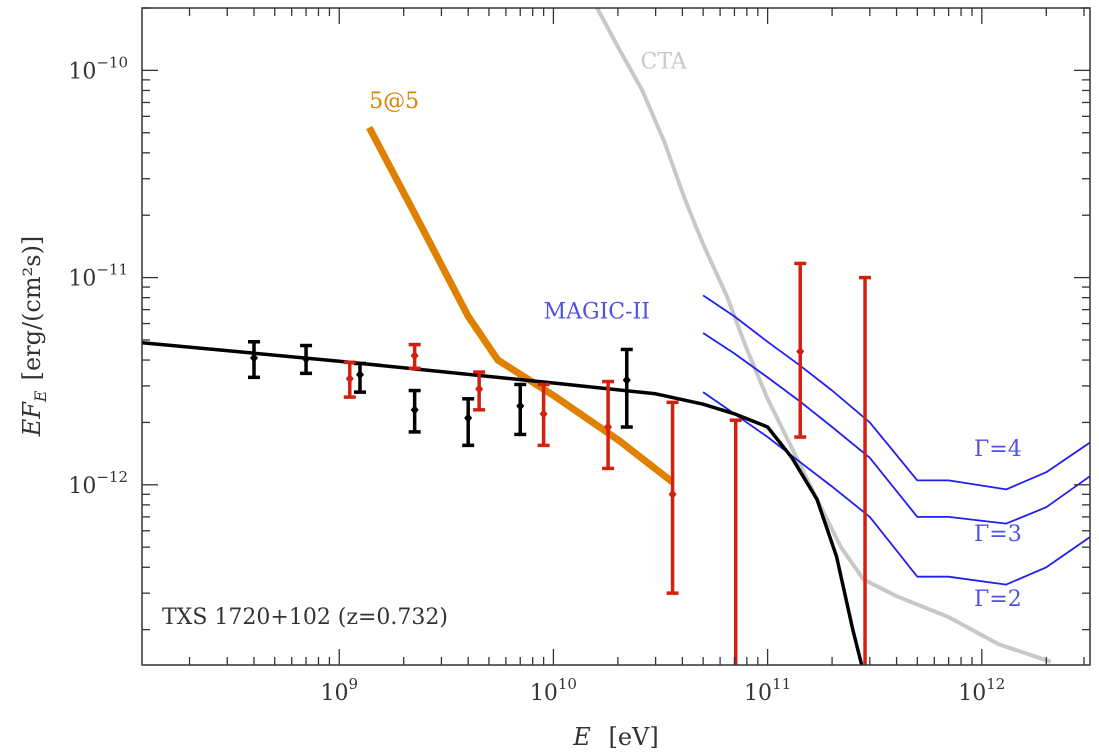 This screenshot has height=755, width=1099. I want to click on tick-exponent: 12, so click(995, 684).